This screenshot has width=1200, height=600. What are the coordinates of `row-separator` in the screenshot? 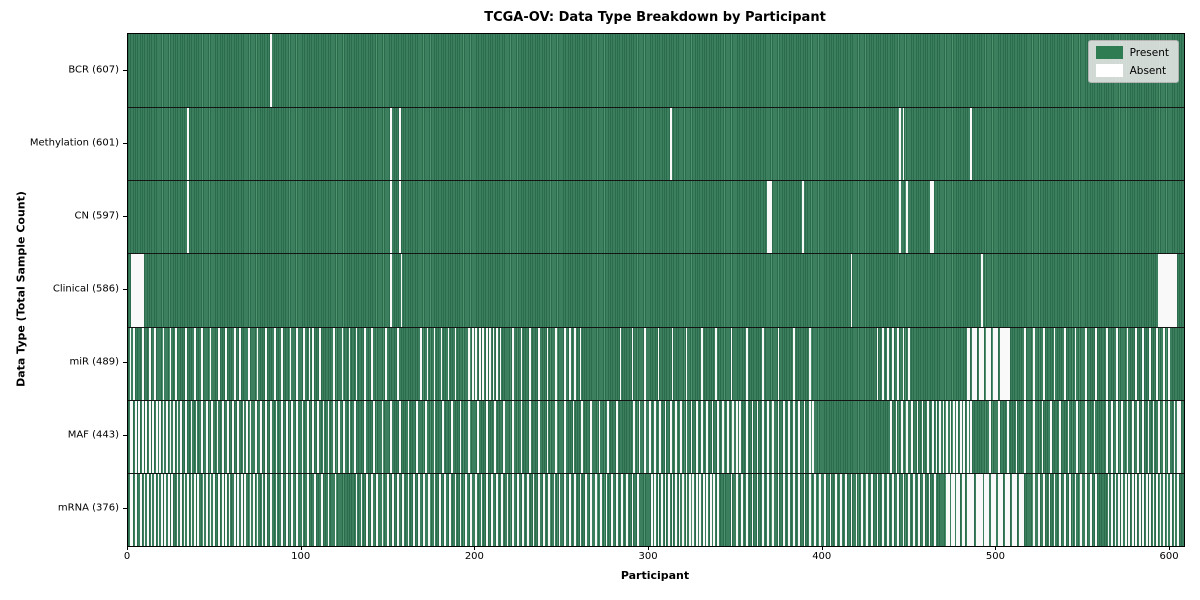 It's located at (656, 254).